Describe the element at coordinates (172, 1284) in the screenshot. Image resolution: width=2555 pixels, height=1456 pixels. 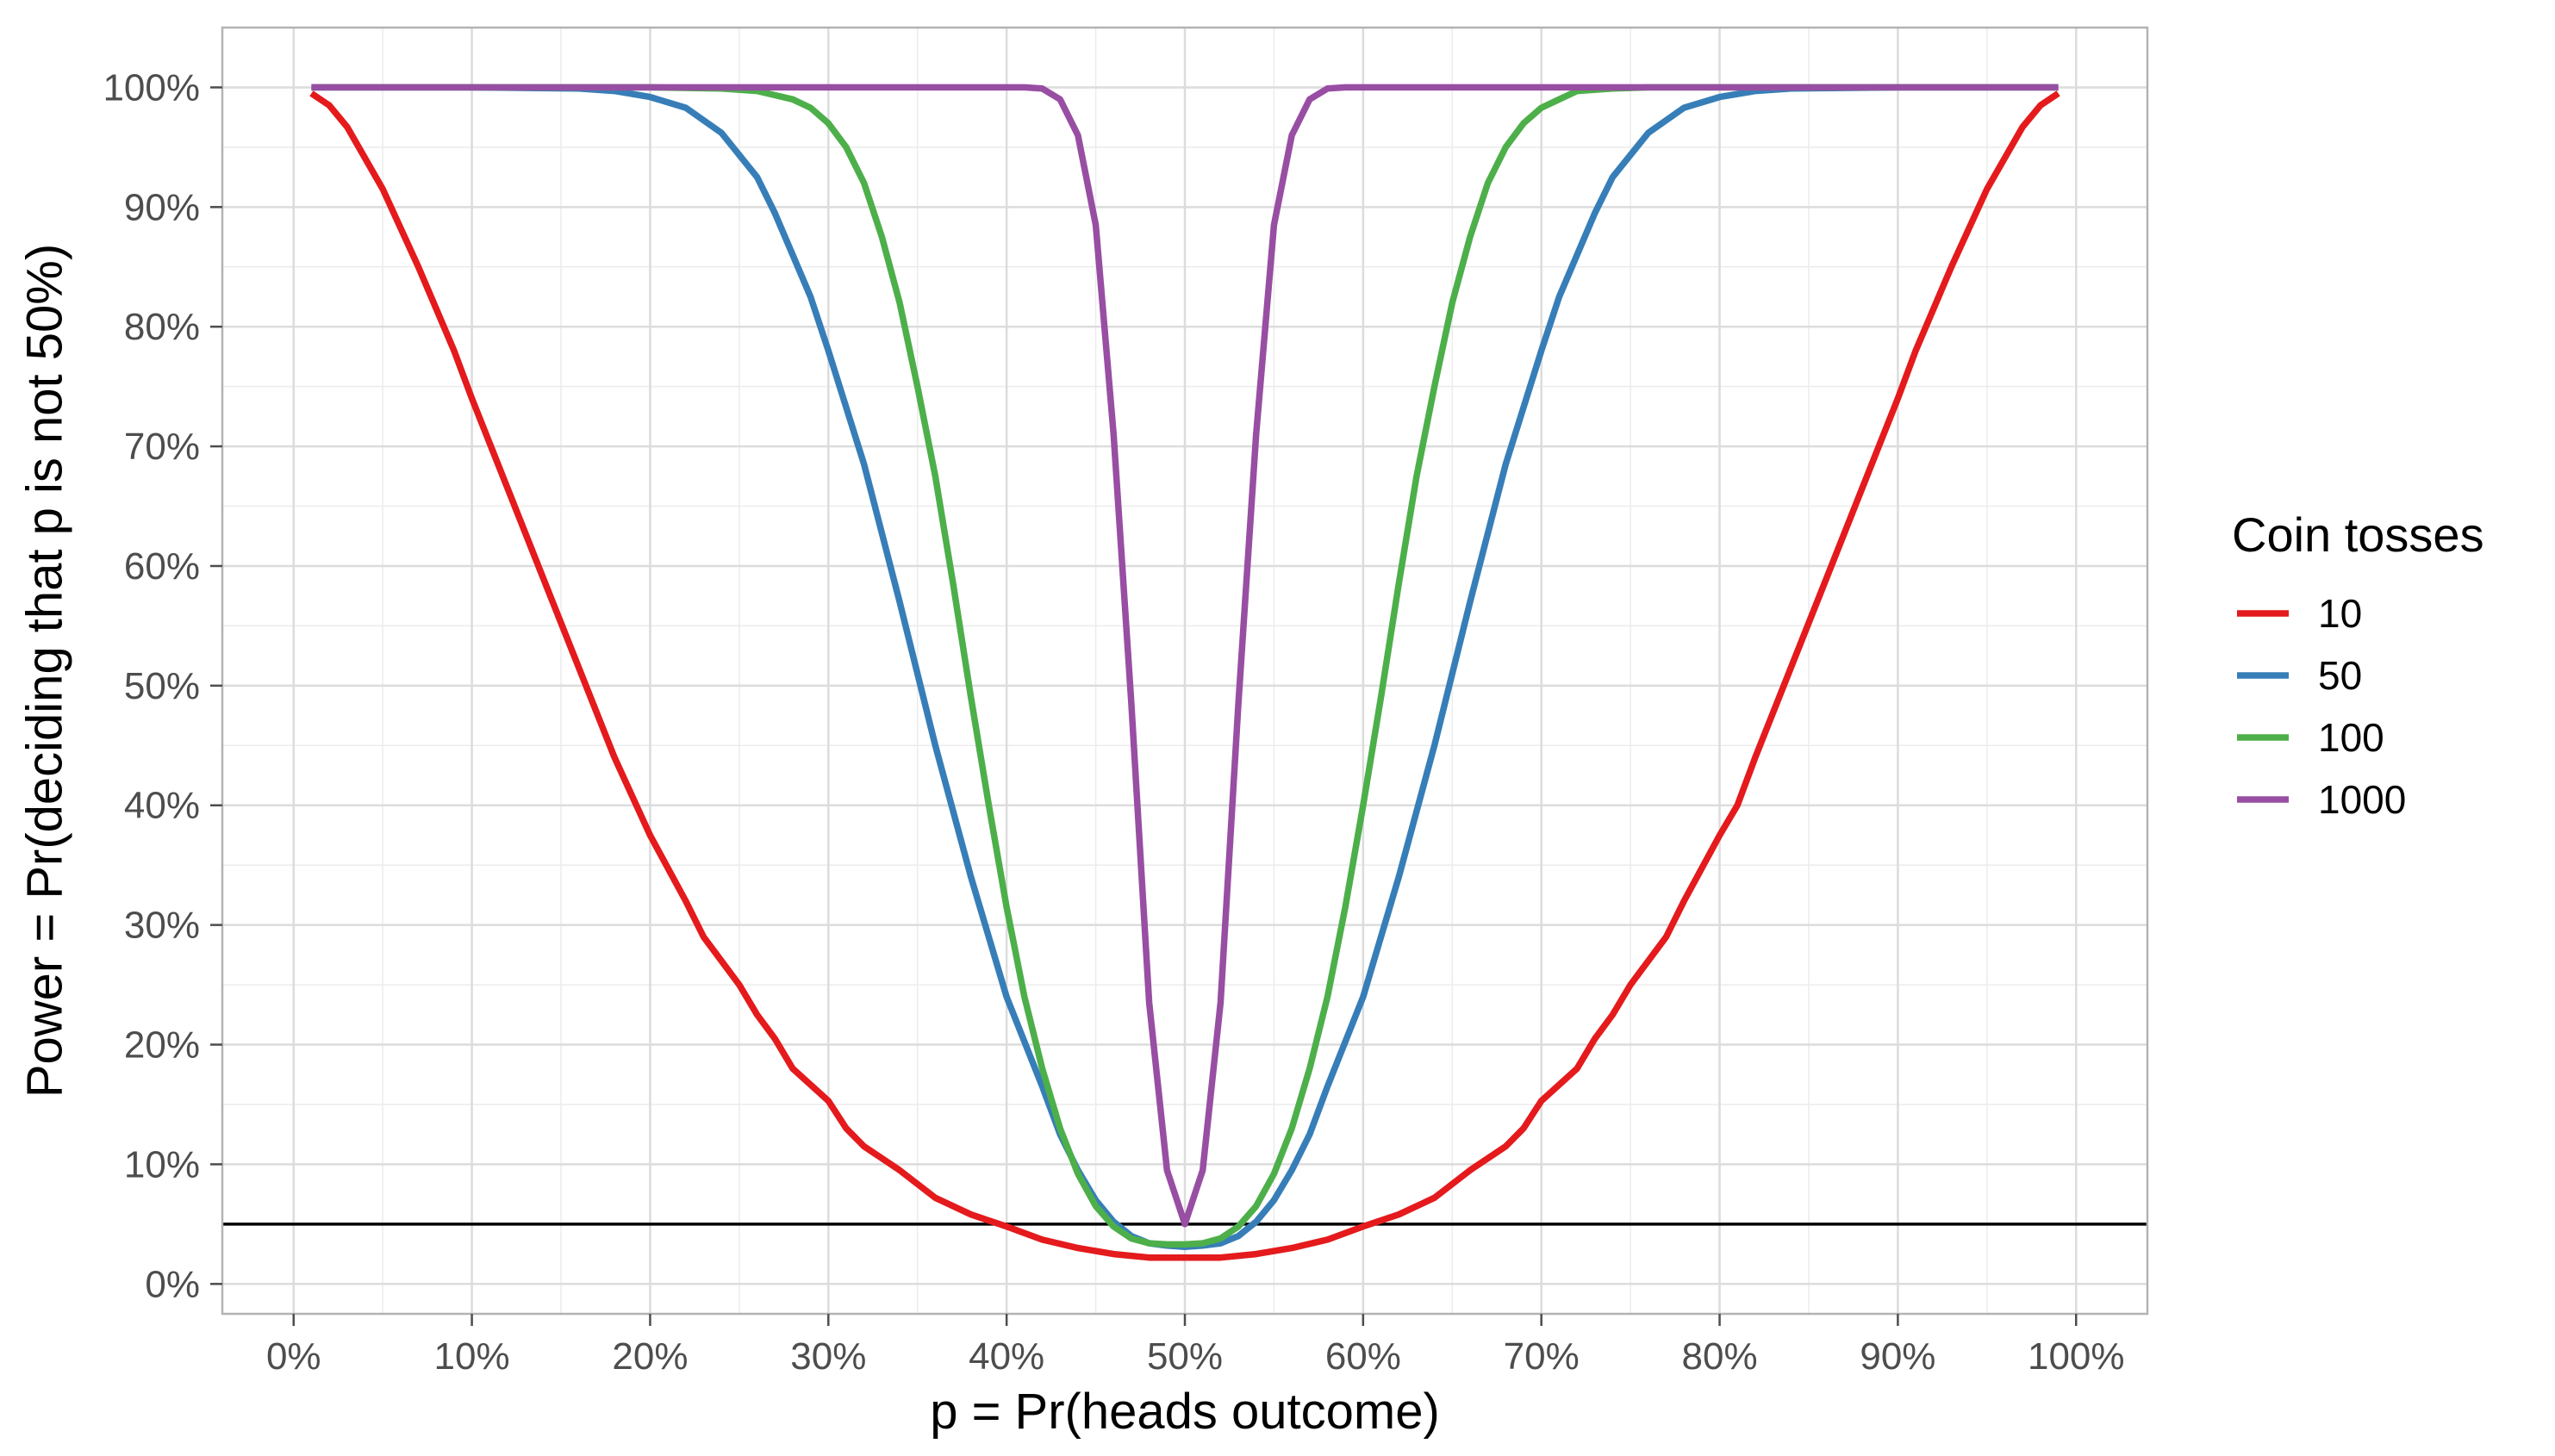
I see `y-tick-label: 0%` at that location.